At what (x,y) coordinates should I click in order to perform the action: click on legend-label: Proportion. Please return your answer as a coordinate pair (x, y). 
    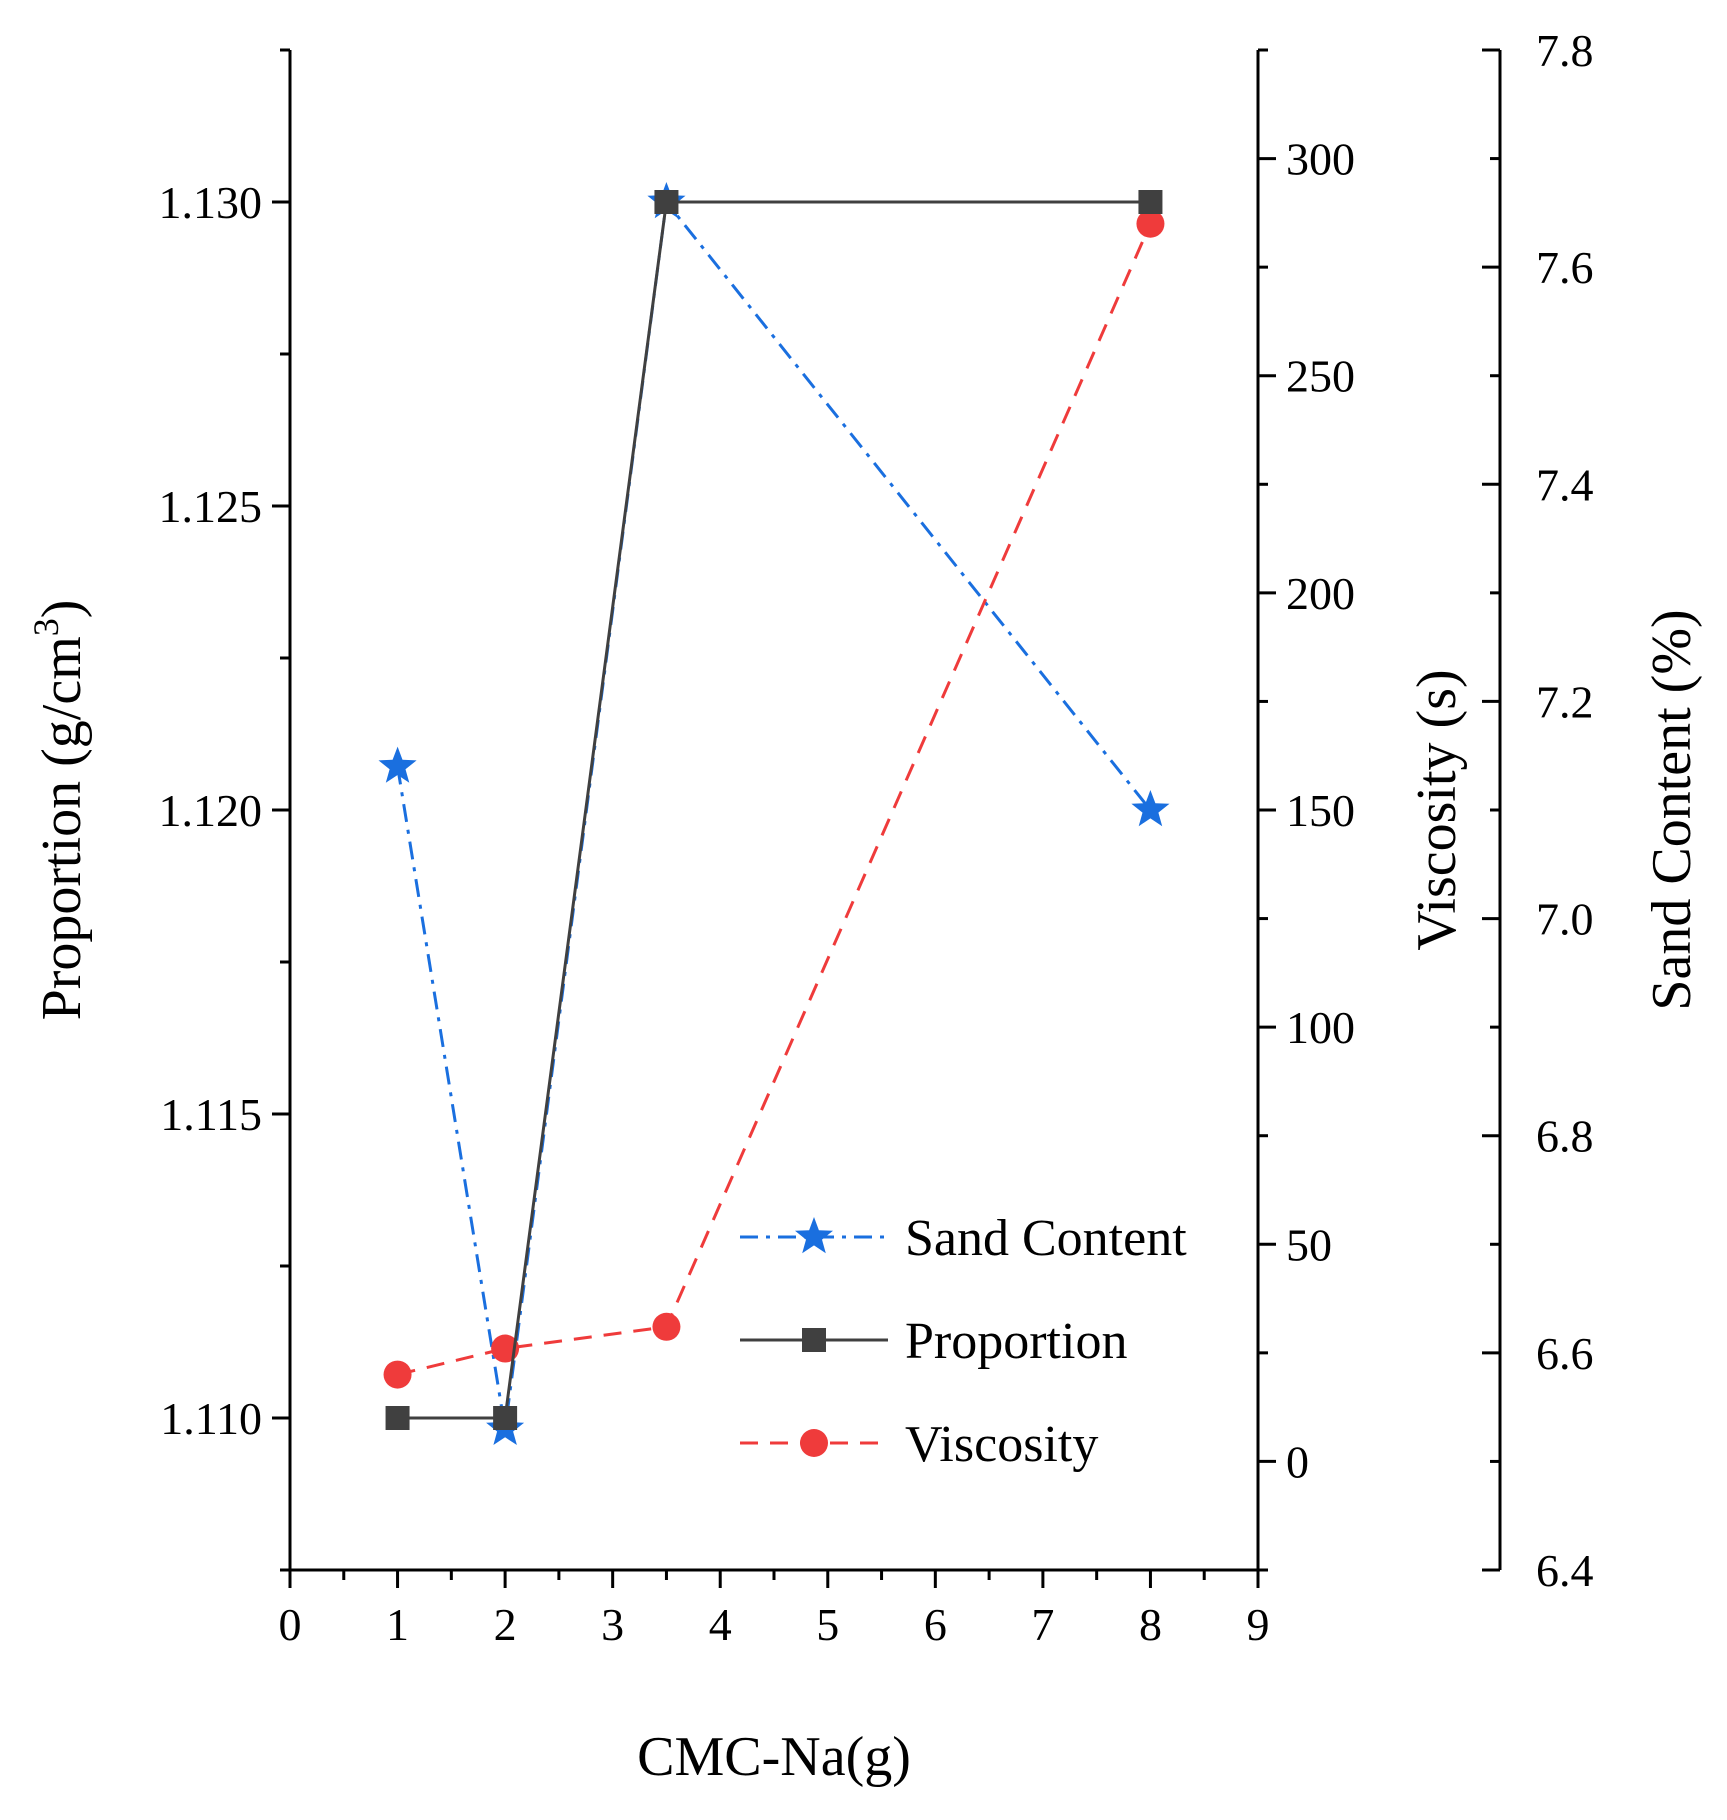
    Looking at the image, I should click on (1016, 1341).